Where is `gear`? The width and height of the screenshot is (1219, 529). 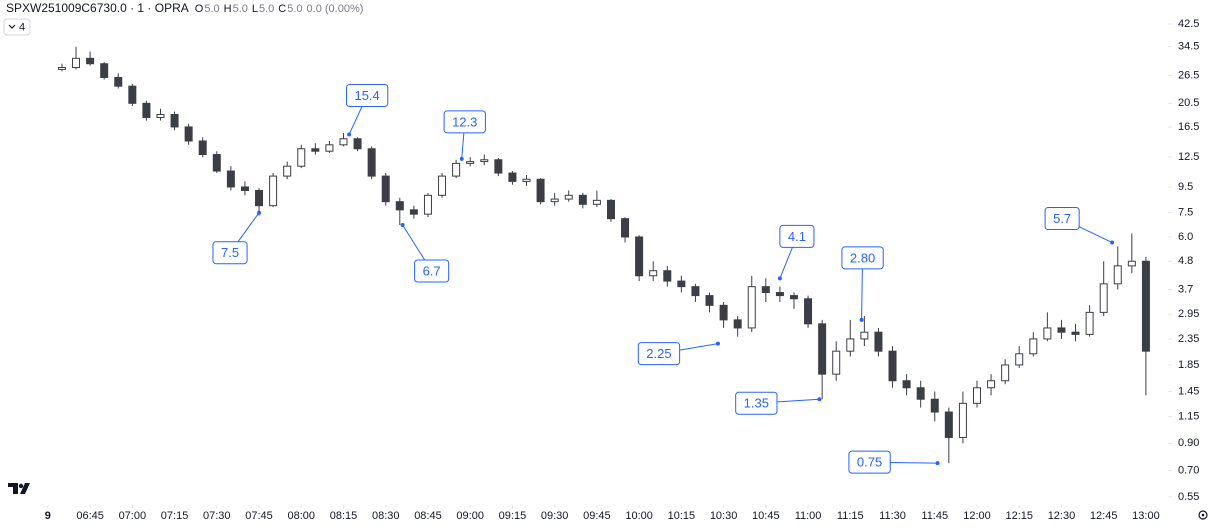
gear is located at coordinates (1203, 515).